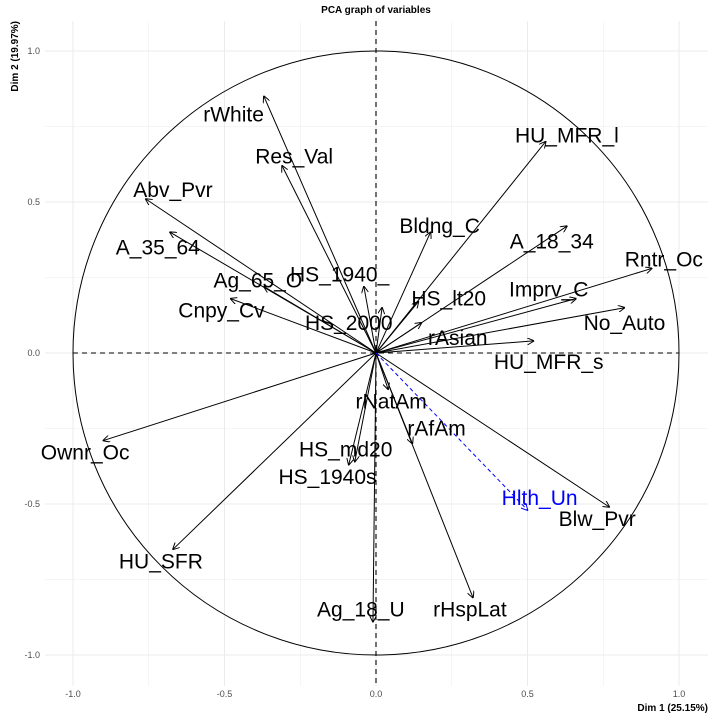 The height and width of the screenshot is (720, 720). Describe the element at coordinates (233, 114) in the screenshot. I see `variable-label-rwhite: rWhite` at that location.